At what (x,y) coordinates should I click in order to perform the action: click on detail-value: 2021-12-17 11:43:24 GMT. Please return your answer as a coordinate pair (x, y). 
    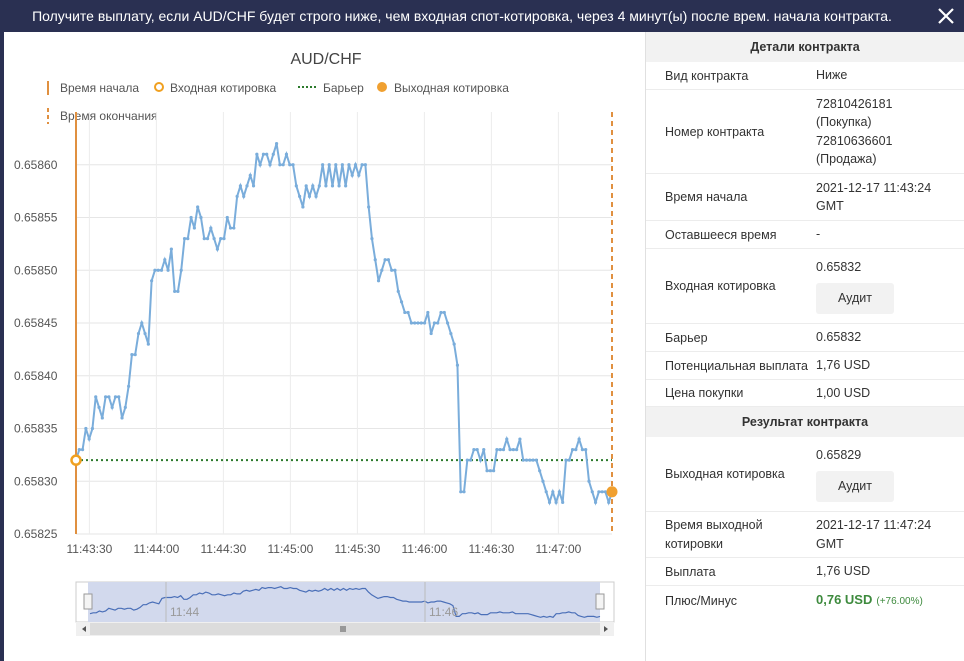
    Looking at the image, I should click on (874, 197).